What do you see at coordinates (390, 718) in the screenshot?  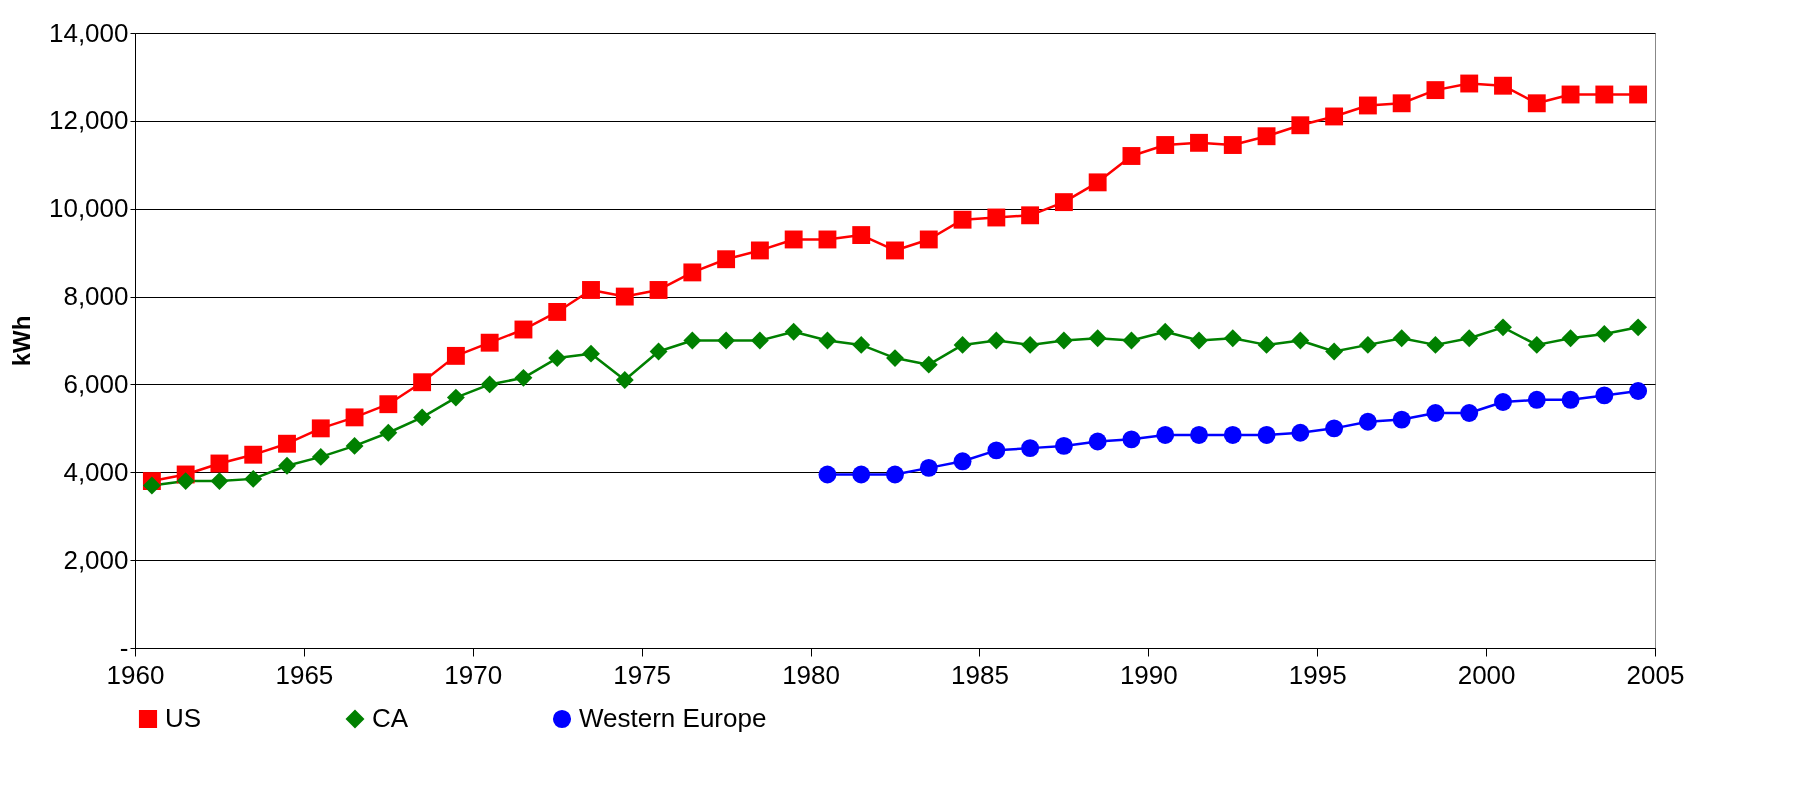 I see `legend-label: CA` at bounding box center [390, 718].